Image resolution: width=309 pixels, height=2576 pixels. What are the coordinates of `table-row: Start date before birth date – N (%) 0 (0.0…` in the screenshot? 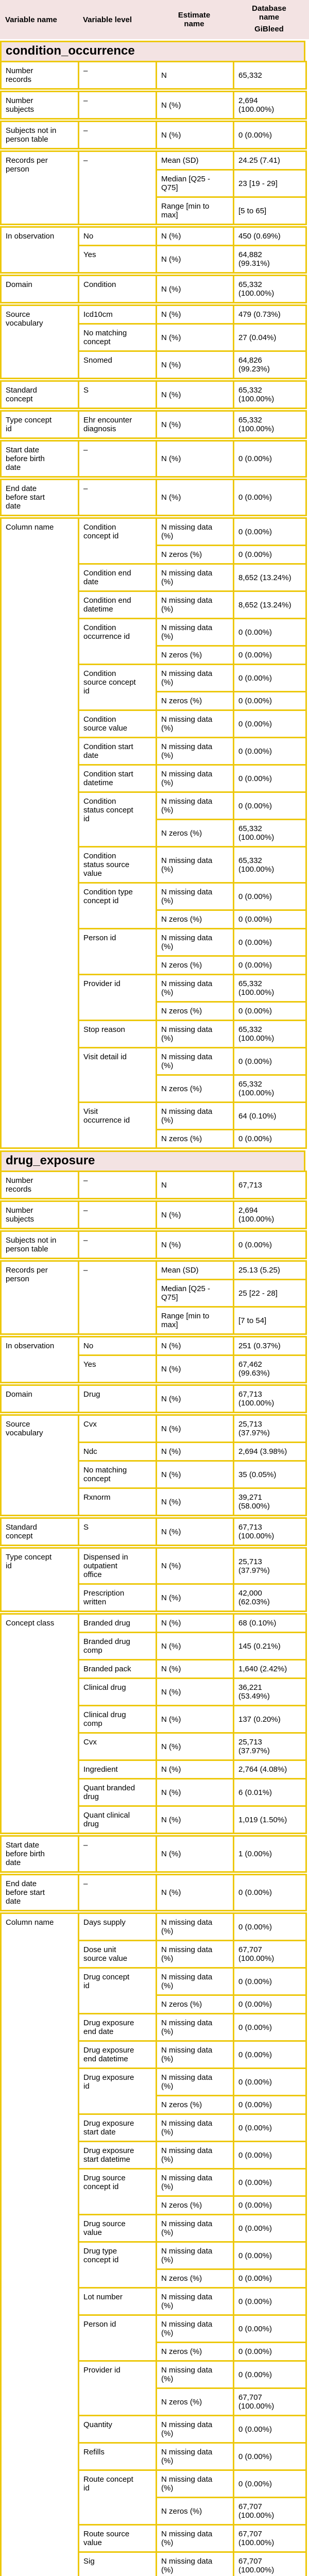 It's located at (153, 459).